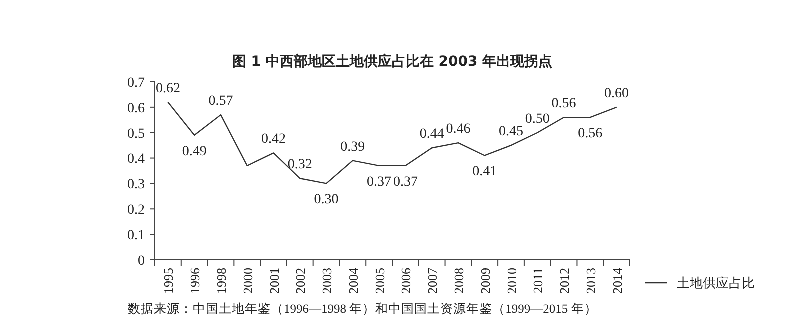  I want to click on y-tick-label: 0.6, so click(136, 108).